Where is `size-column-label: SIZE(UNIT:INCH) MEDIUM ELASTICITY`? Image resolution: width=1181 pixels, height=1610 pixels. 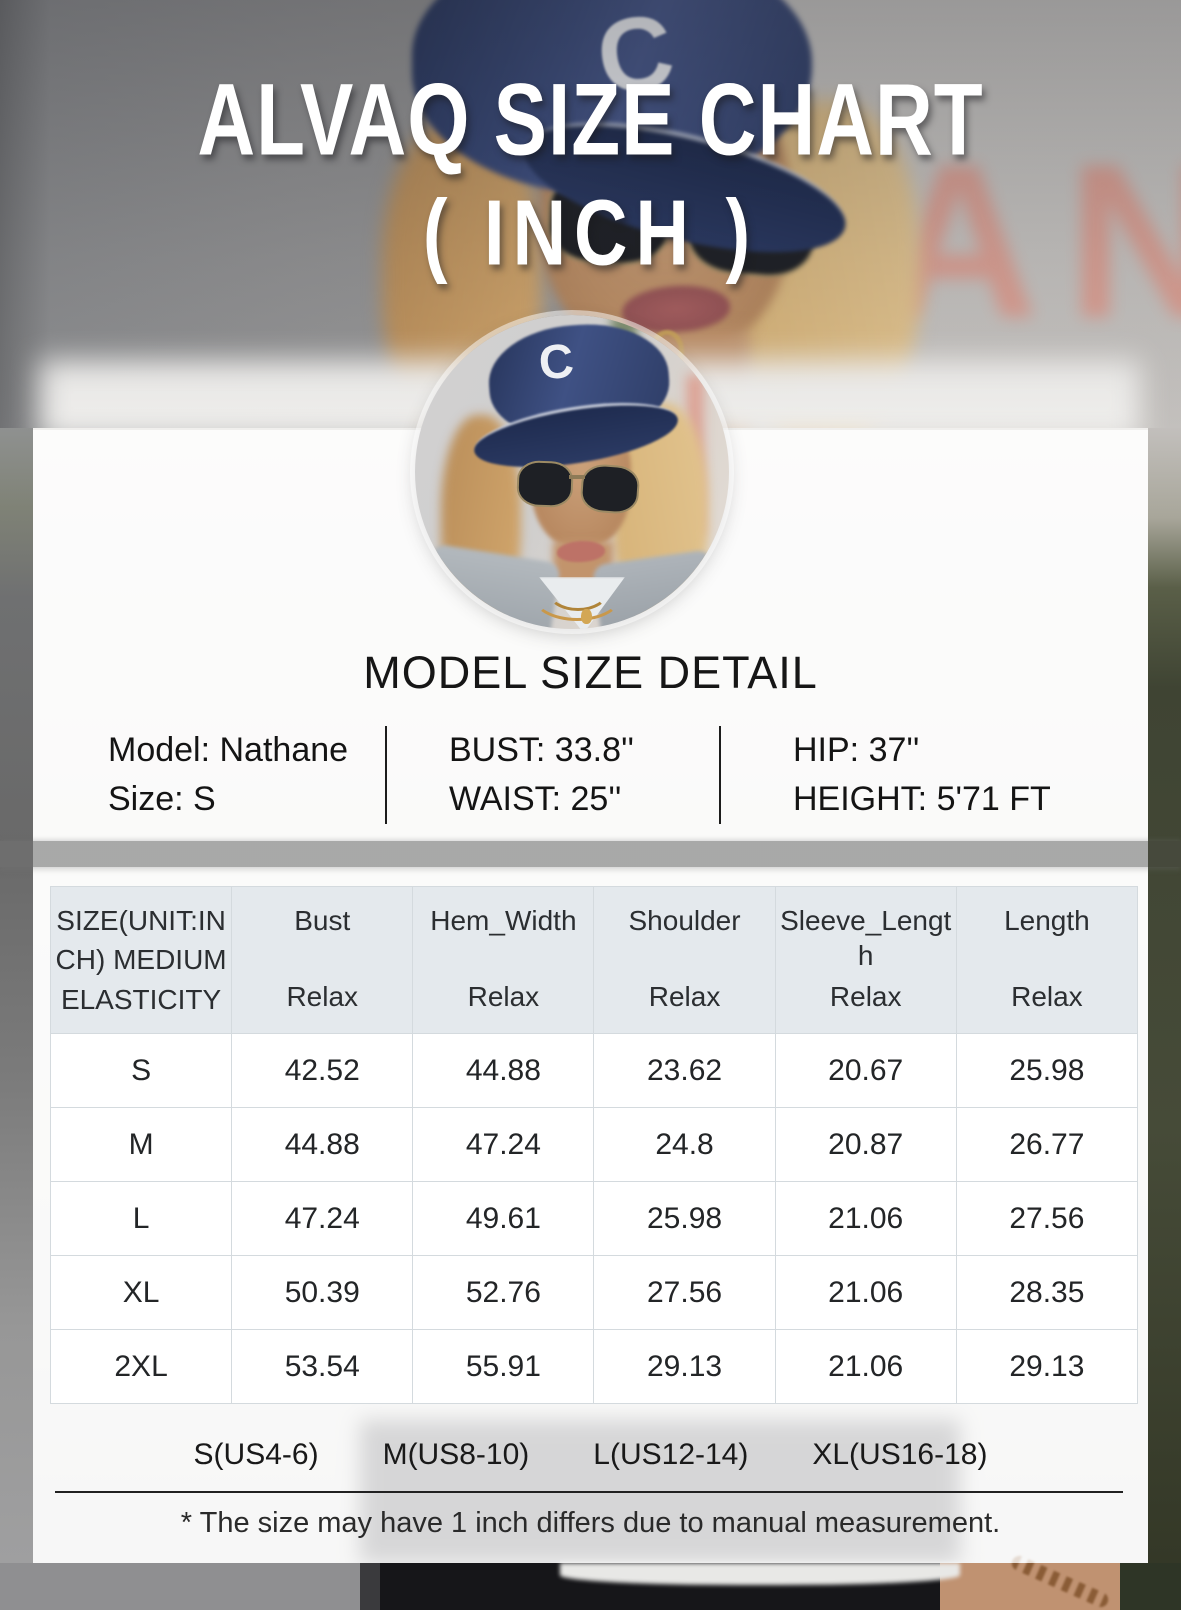
size-column-label: SIZE(UNIT:INCH) MEDIUM ELASTICITY is located at coordinates (141, 960).